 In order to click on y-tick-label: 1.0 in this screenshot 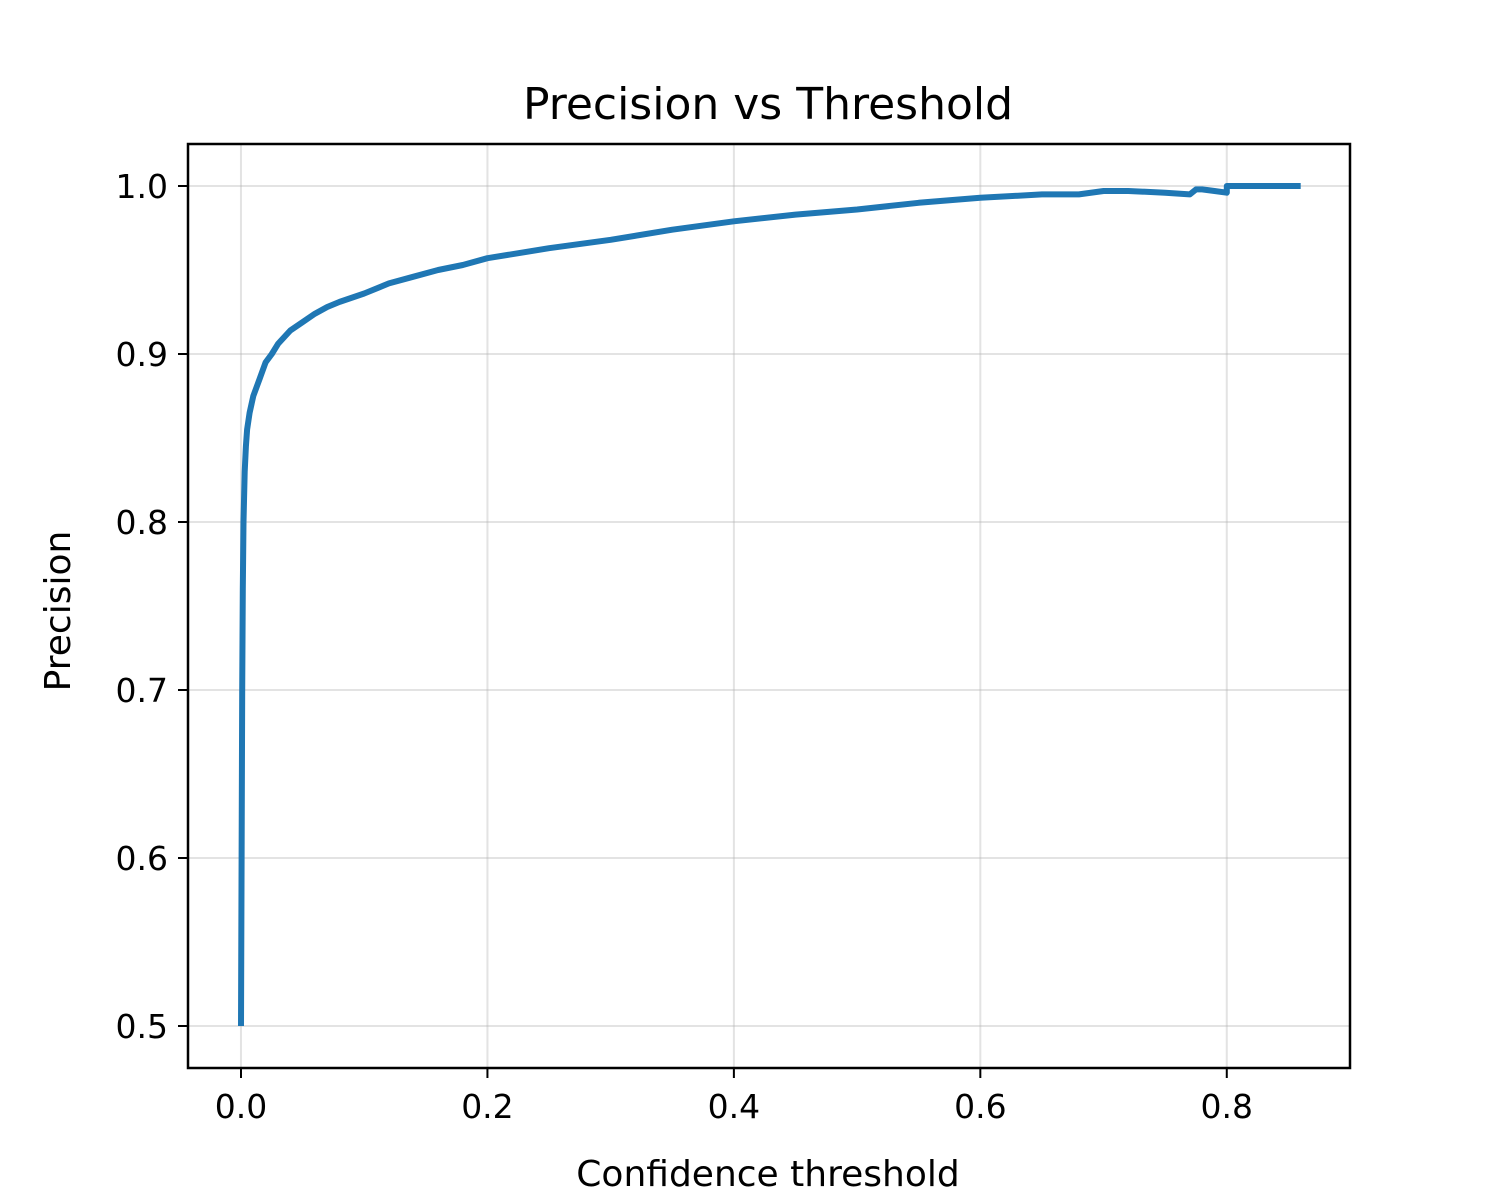, I will do `click(142, 186)`.